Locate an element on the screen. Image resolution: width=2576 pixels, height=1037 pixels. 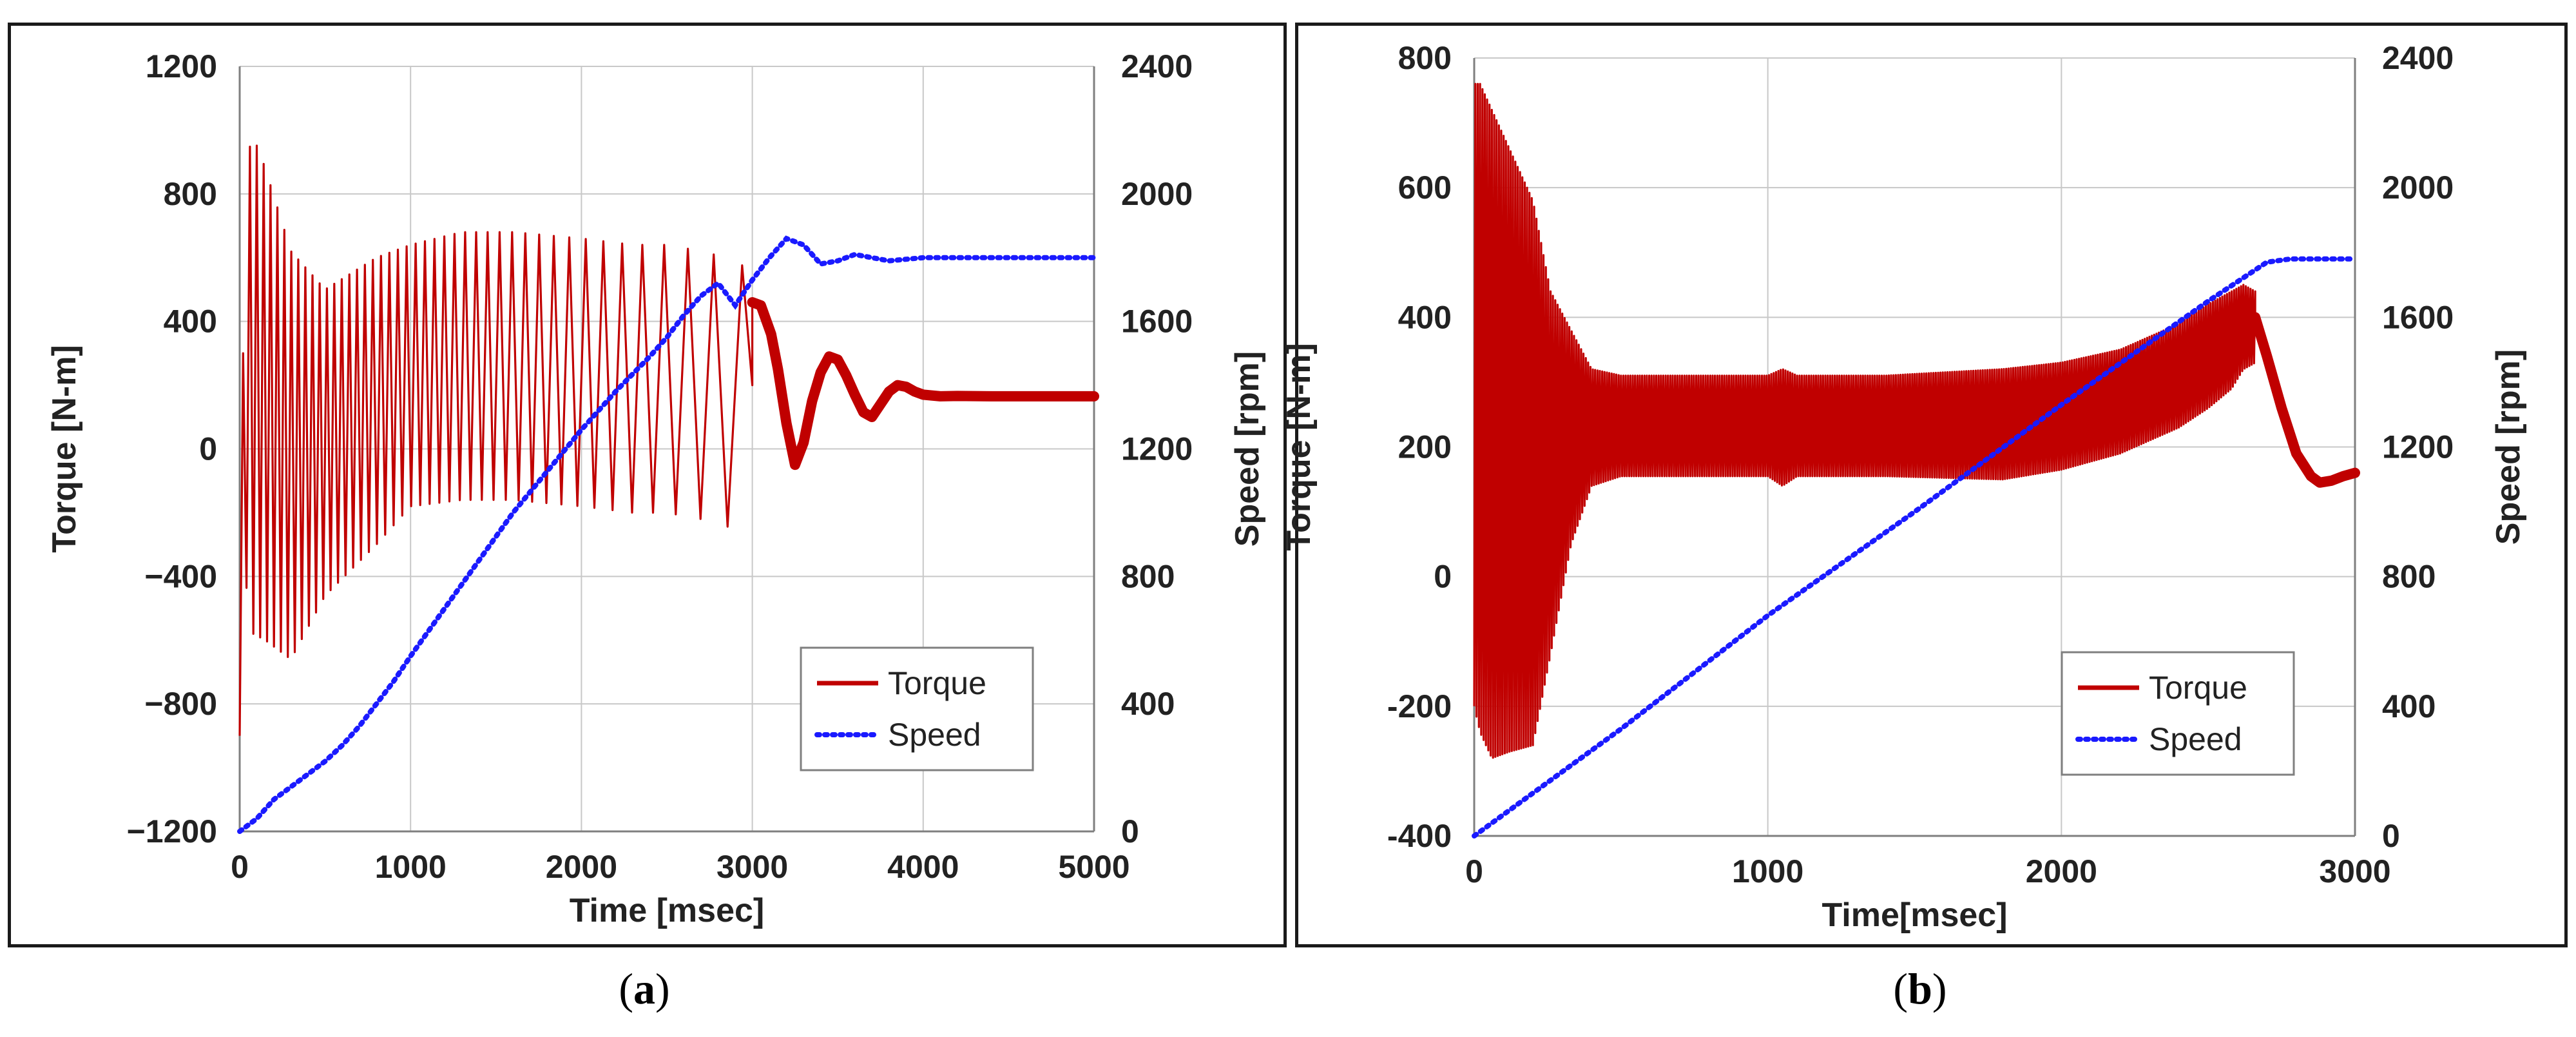
chart-a-xtick: 3000 is located at coordinates (752, 867).